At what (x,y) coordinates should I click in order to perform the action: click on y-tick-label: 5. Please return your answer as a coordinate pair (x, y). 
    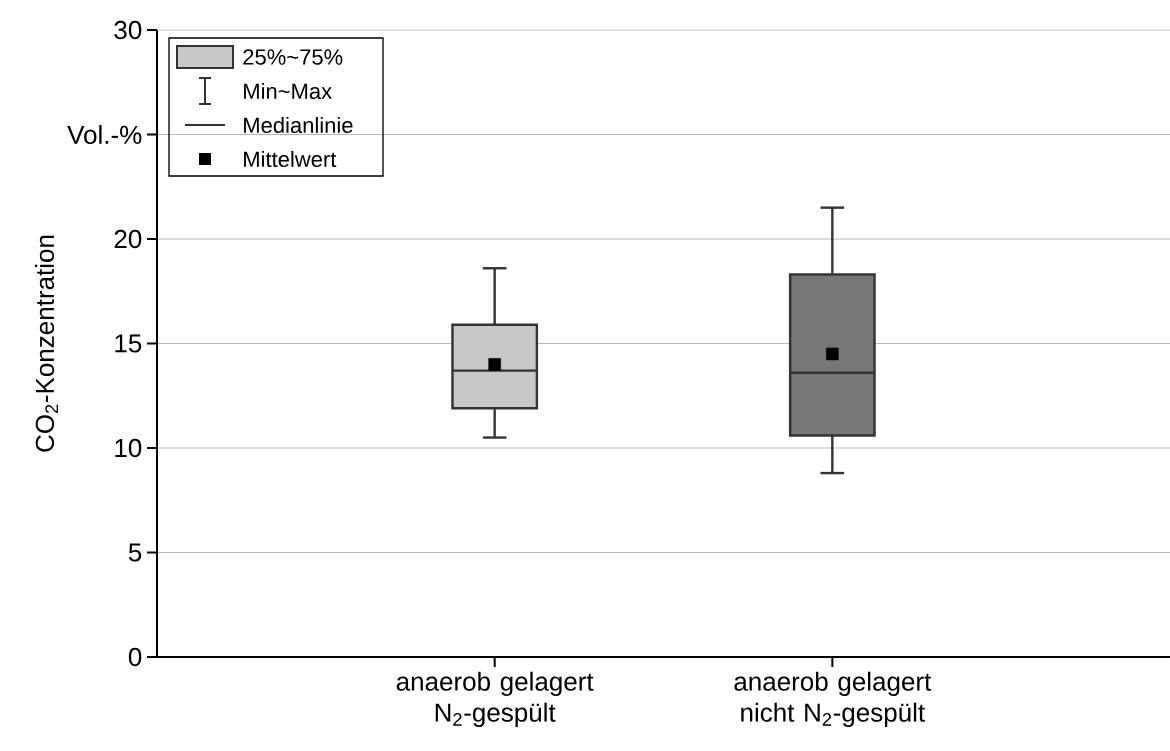
    Looking at the image, I should click on (135, 552).